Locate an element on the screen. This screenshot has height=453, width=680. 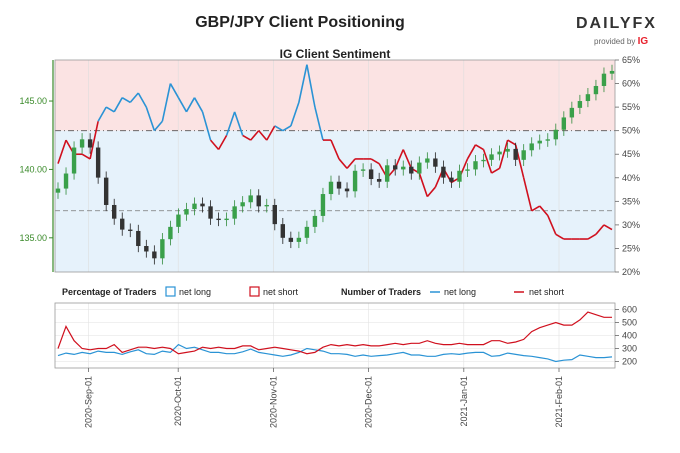
traders-tick-label-4: 600 is located at coordinates (629, 310).